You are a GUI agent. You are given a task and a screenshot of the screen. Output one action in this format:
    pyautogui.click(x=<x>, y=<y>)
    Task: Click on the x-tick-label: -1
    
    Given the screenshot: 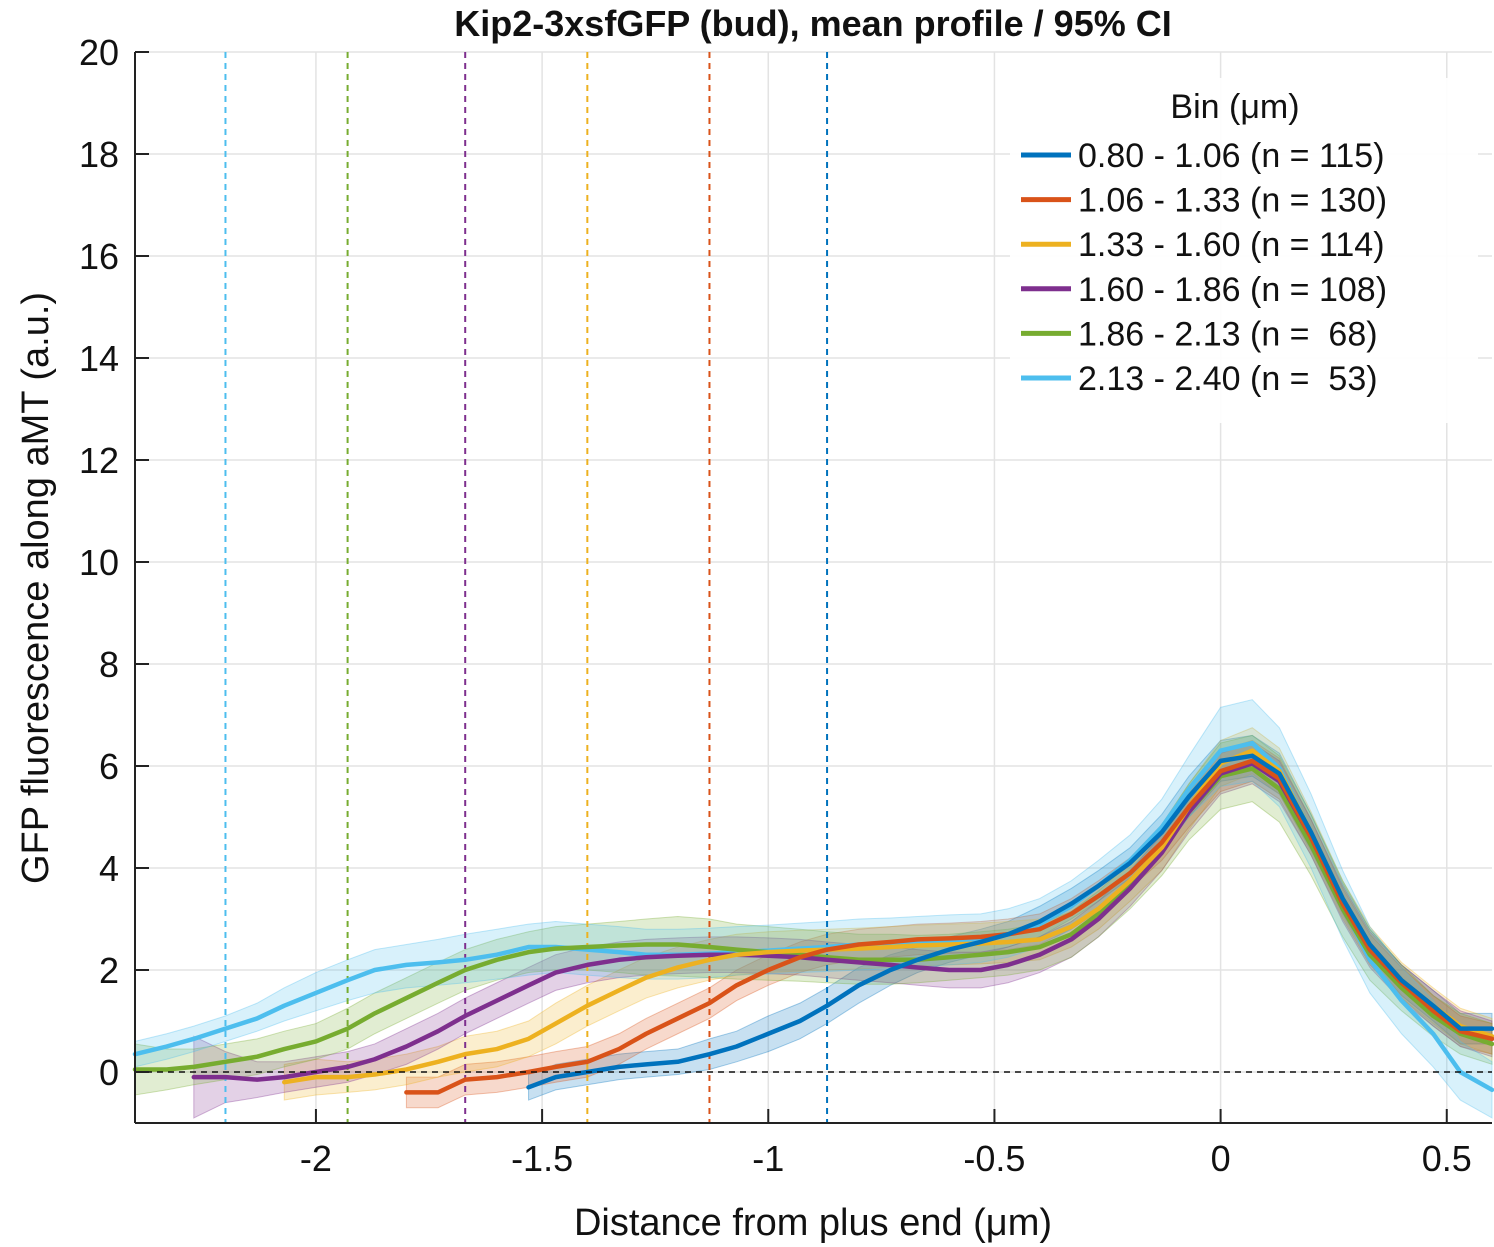 What is the action you would take?
    pyautogui.click(x=768, y=1158)
    